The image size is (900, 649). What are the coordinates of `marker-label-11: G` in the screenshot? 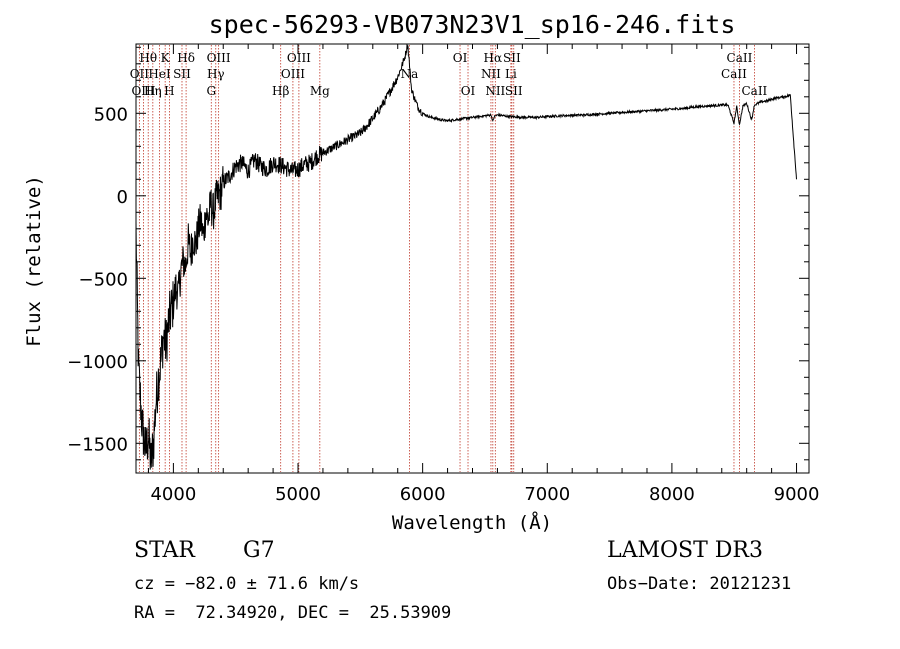 It's located at (211, 91).